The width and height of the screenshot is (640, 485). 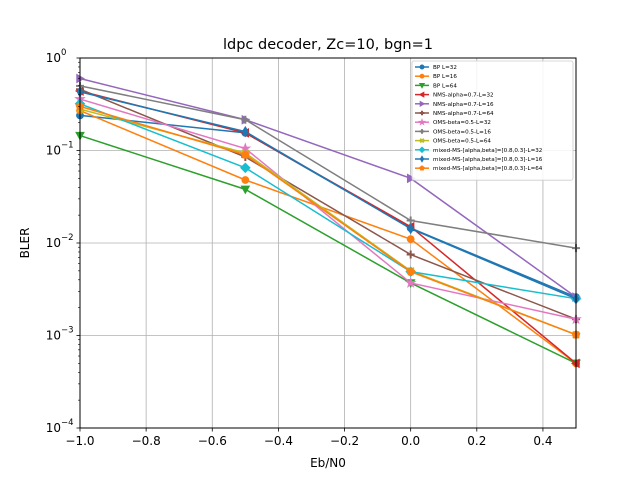 What do you see at coordinates (67, 238) in the screenshot?
I see `y-tick-exponent: −2` at bounding box center [67, 238].